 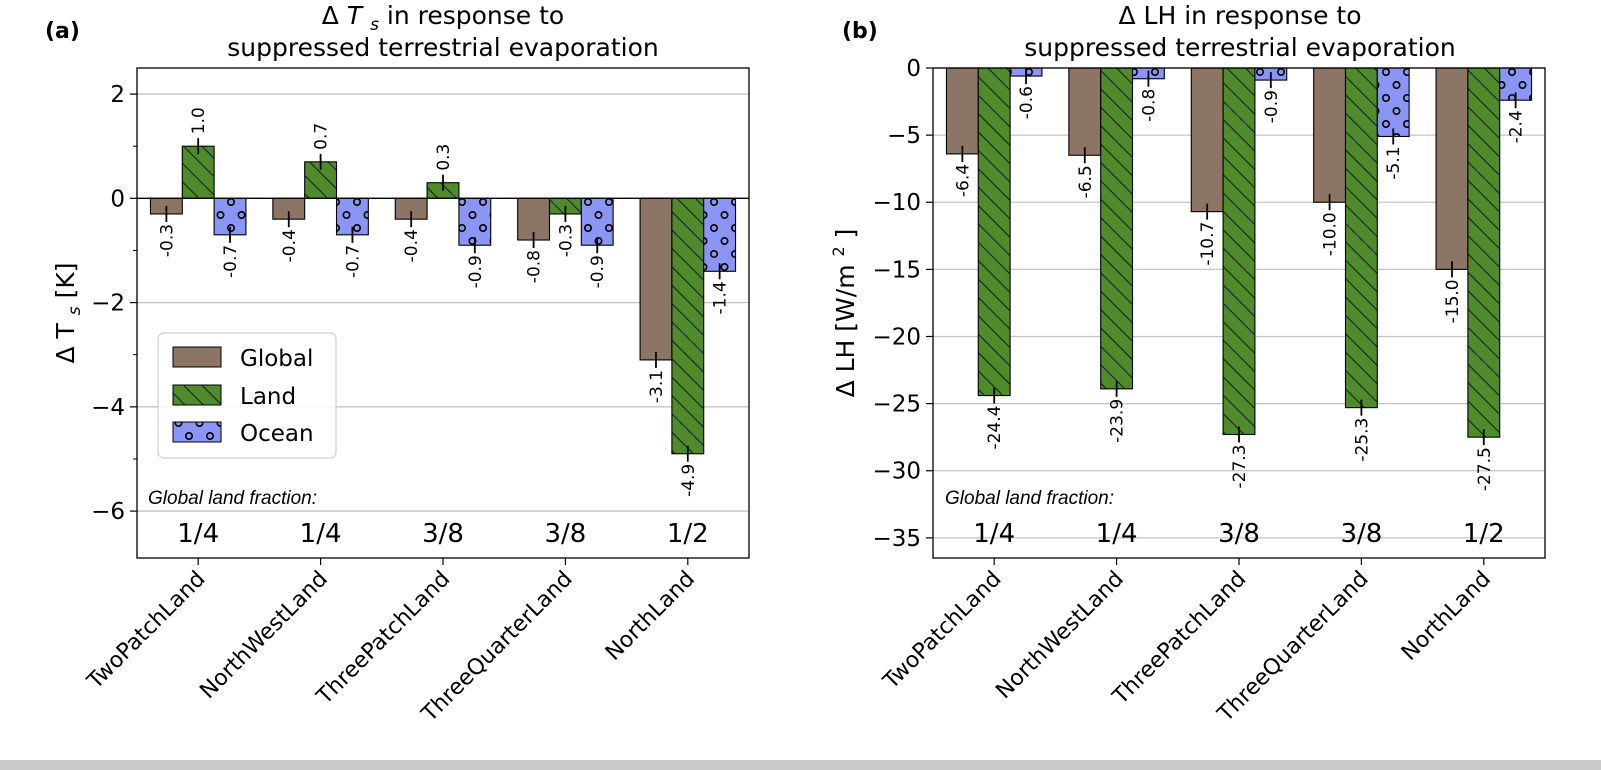 What do you see at coordinates (1239, 15) in the screenshot?
I see `panel-b-title-line1: Δ LH in response to` at bounding box center [1239, 15].